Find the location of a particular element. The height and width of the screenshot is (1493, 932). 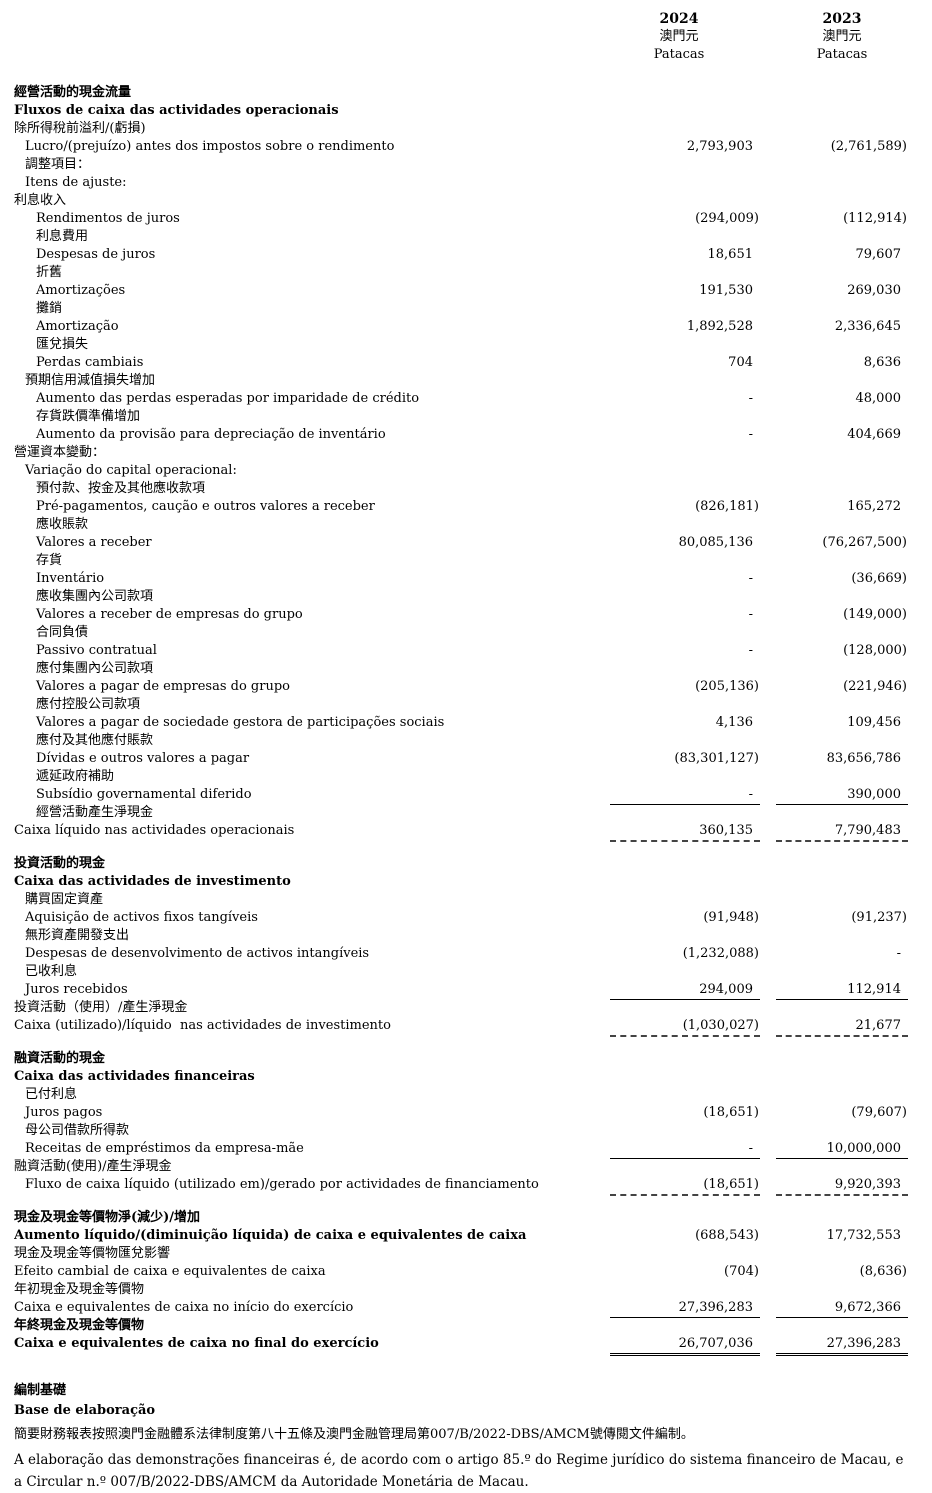

statement-row: 除所得稅前溢利/(虧損) is located at coordinates (461, 129).